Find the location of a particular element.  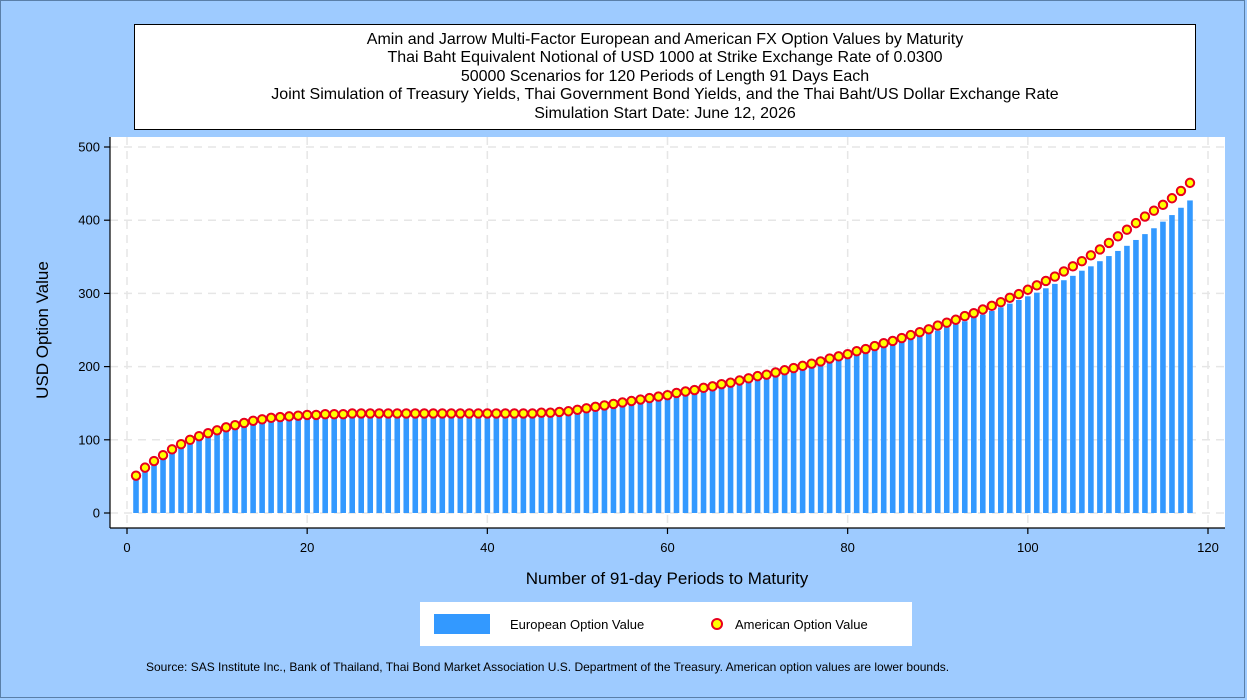

y-tick-label: 300 is located at coordinates (89, 293).